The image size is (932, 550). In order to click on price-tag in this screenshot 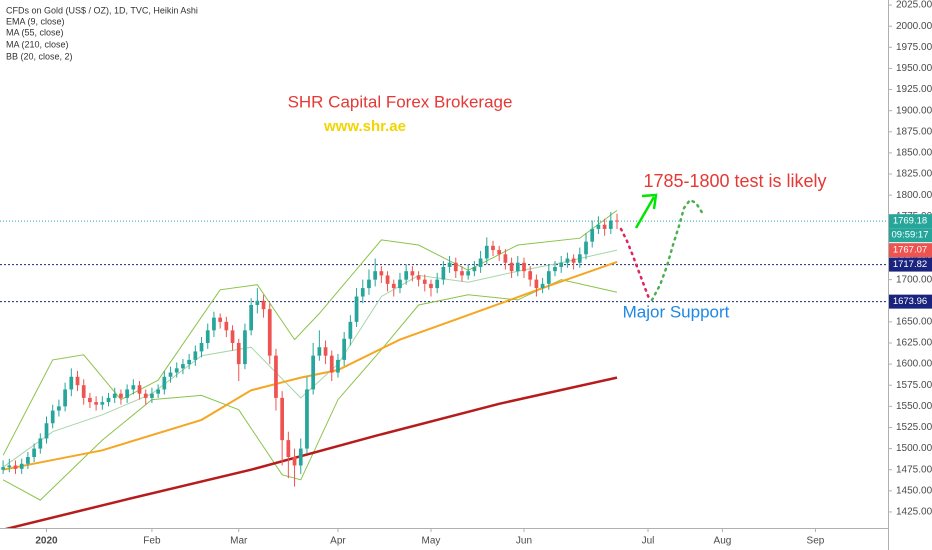, I will do `click(910, 301)`.